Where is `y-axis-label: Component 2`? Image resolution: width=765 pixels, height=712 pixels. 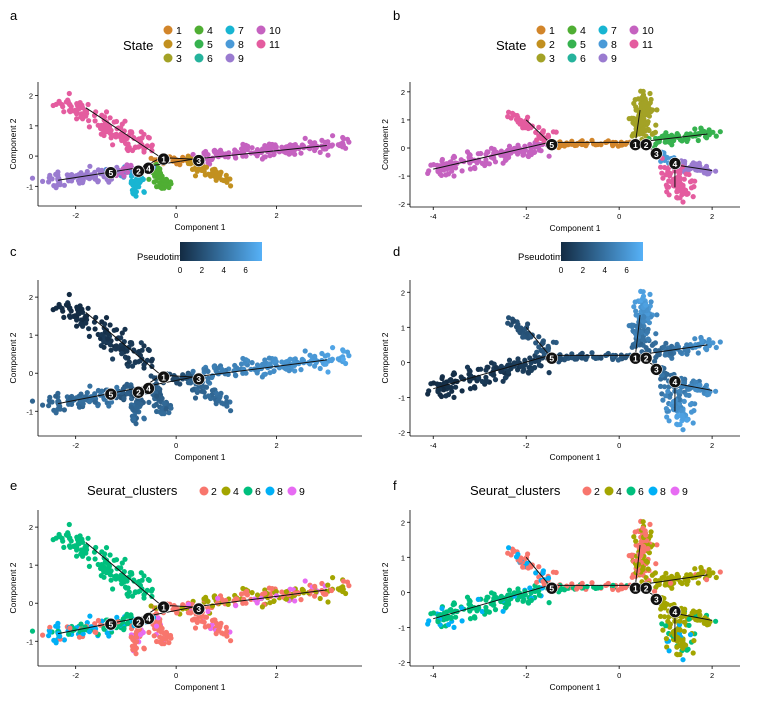
y-axis-label: Component 2 is located at coordinates (385, 357).